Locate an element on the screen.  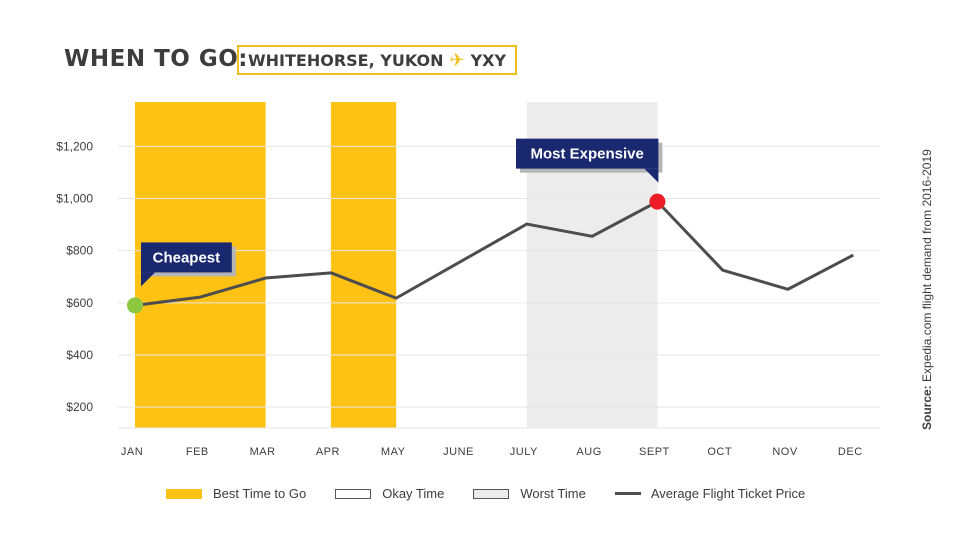
worst-time-swatch is located at coordinates (491, 493).